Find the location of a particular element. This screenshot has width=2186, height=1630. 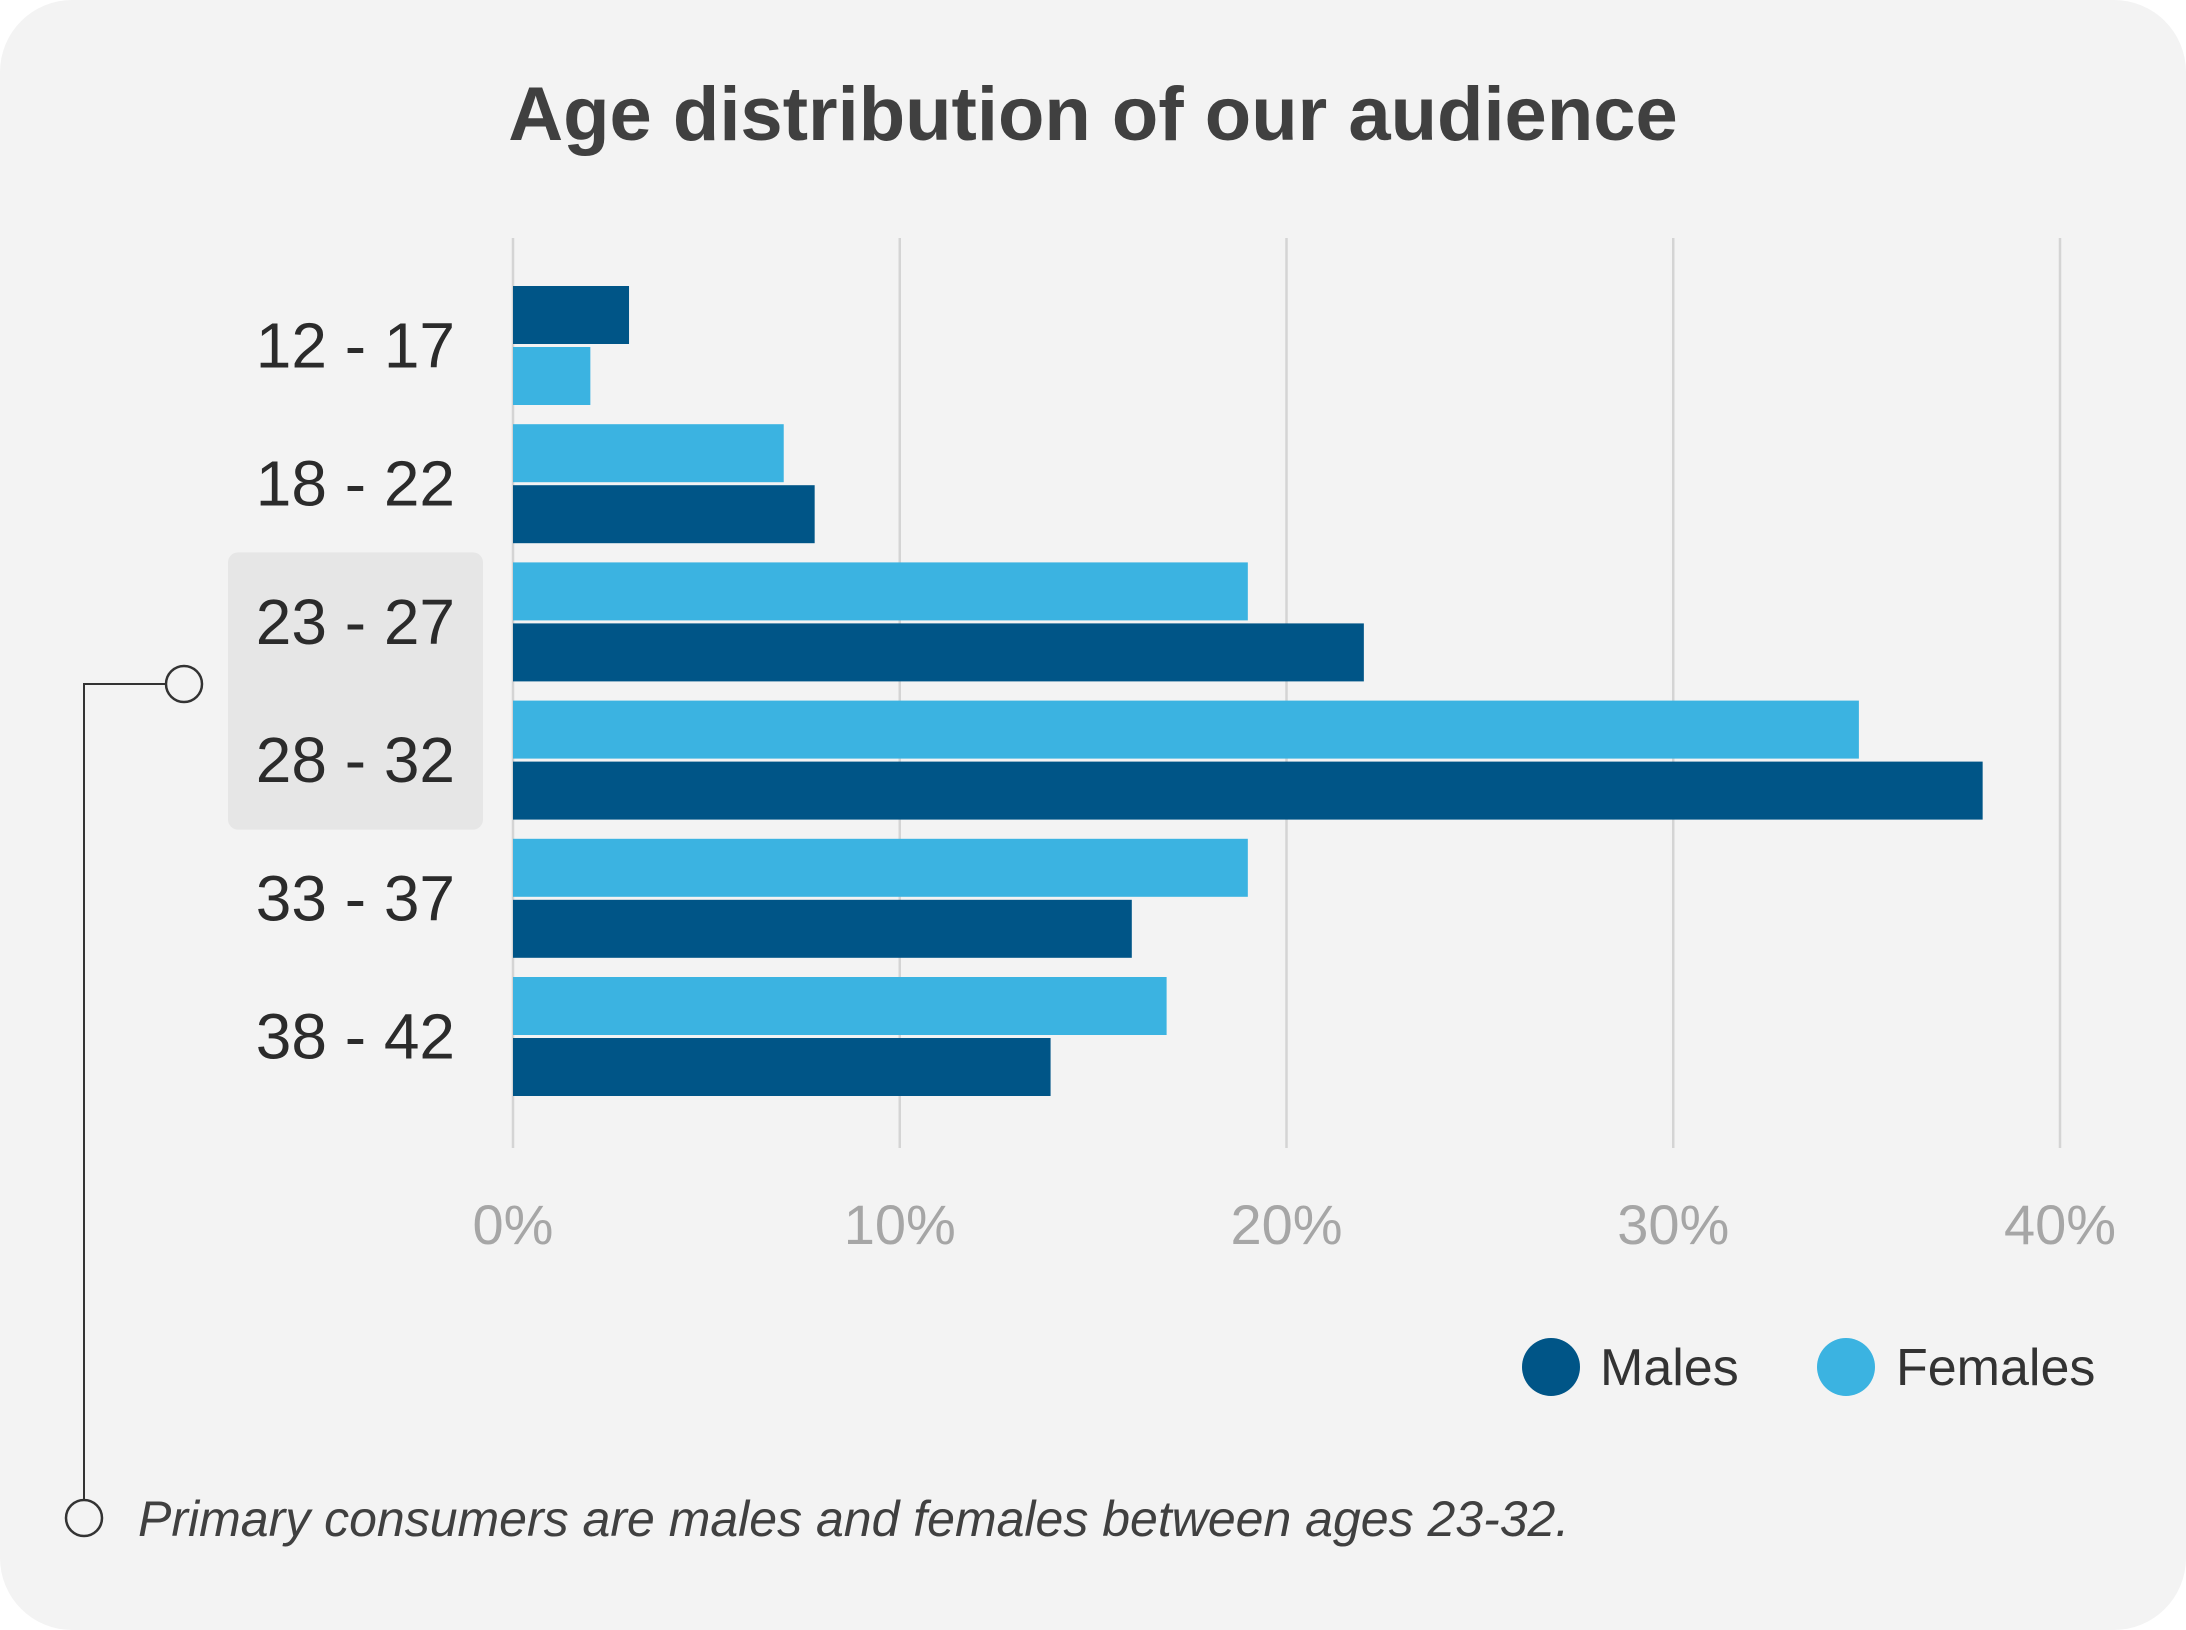

legend-label-males: Males is located at coordinates (1669, 1368).